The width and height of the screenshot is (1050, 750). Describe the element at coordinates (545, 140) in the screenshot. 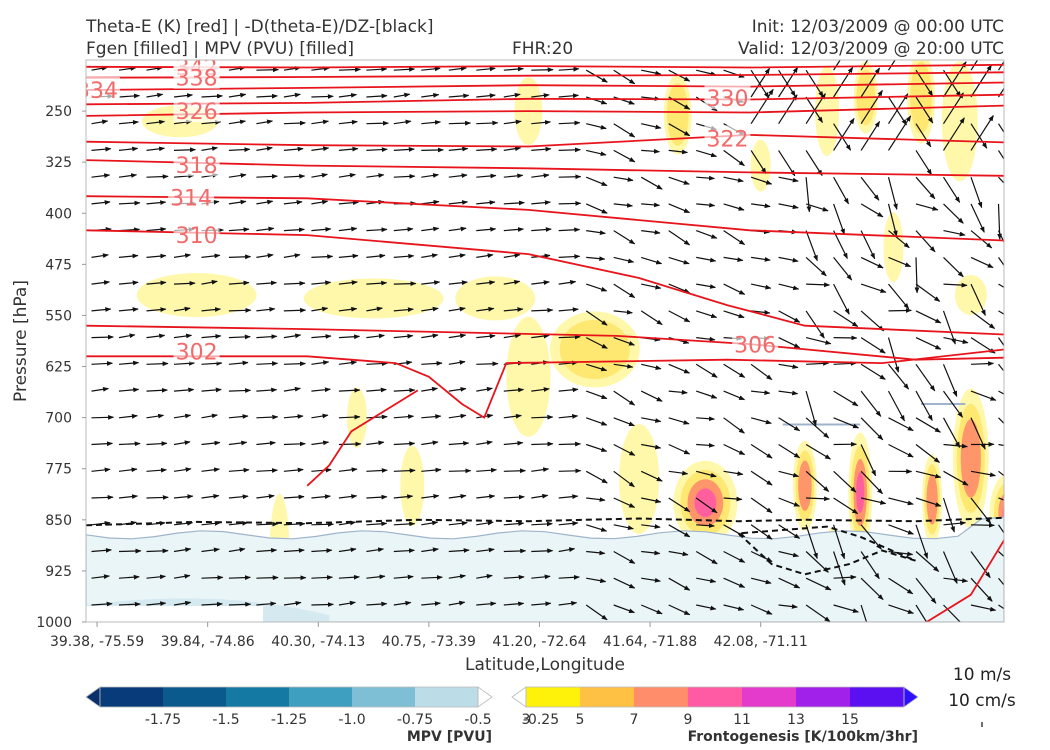

I see `theta-e-contour` at that location.